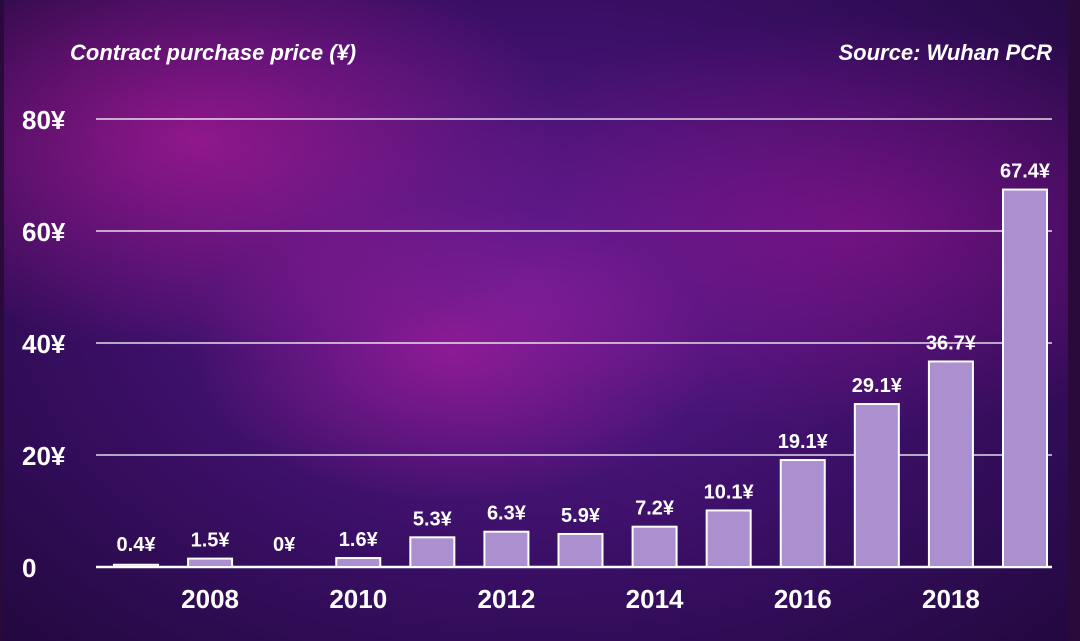 The height and width of the screenshot is (641, 1080). Describe the element at coordinates (950, 464) in the screenshot. I see `bar-2018` at that location.